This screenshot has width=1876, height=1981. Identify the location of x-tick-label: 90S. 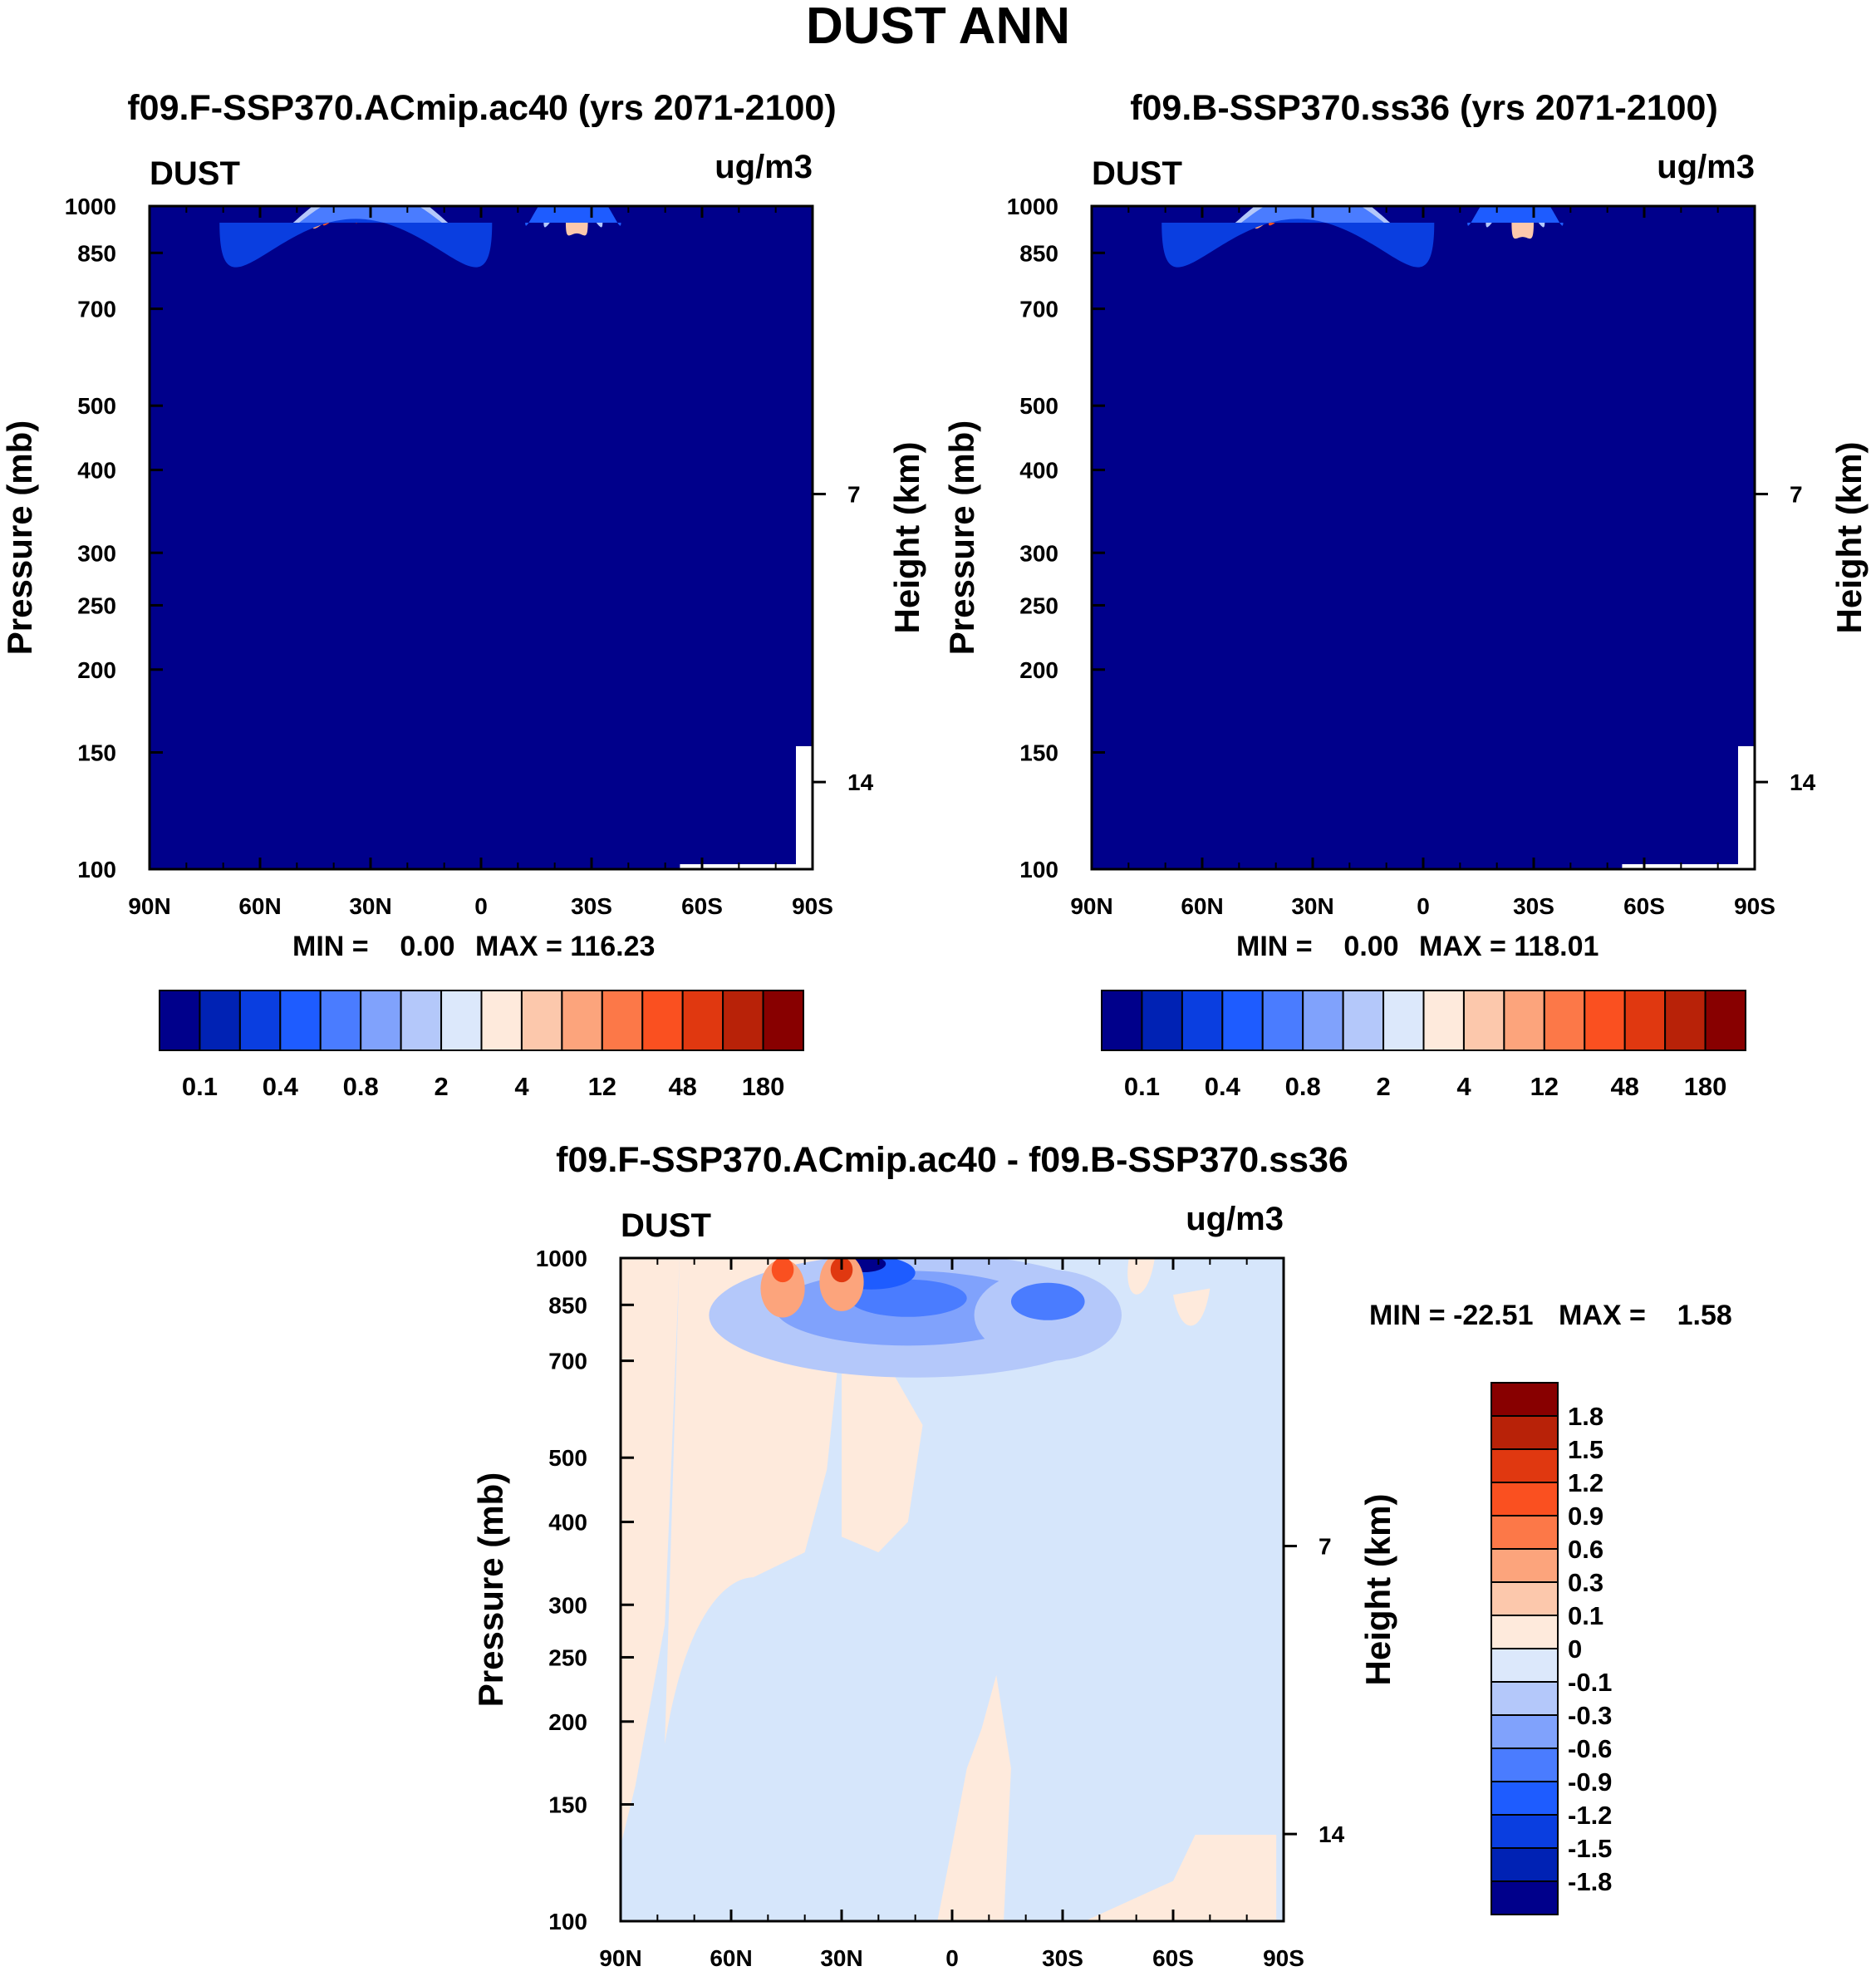
(1283, 1958).